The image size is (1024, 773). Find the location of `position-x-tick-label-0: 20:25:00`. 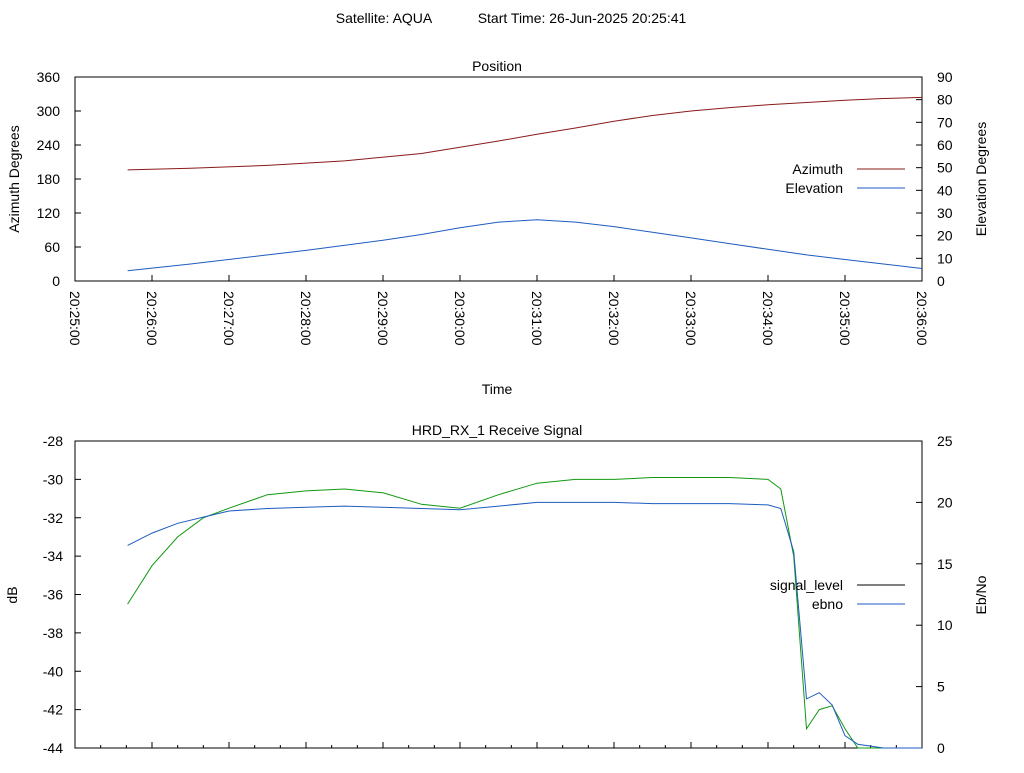

position-x-tick-label-0: 20:25:00 is located at coordinates (75, 318).